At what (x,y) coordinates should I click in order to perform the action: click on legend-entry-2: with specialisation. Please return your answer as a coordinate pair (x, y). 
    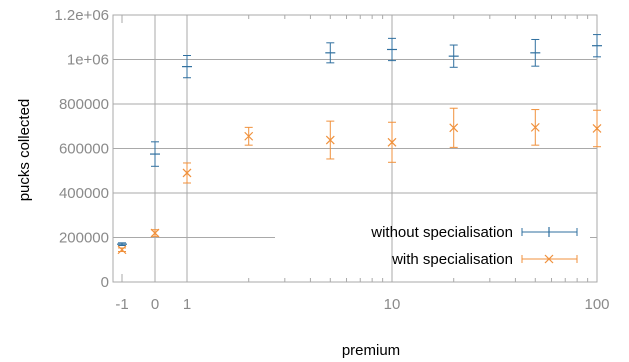
    Looking at the image, I should click on (484, 259).